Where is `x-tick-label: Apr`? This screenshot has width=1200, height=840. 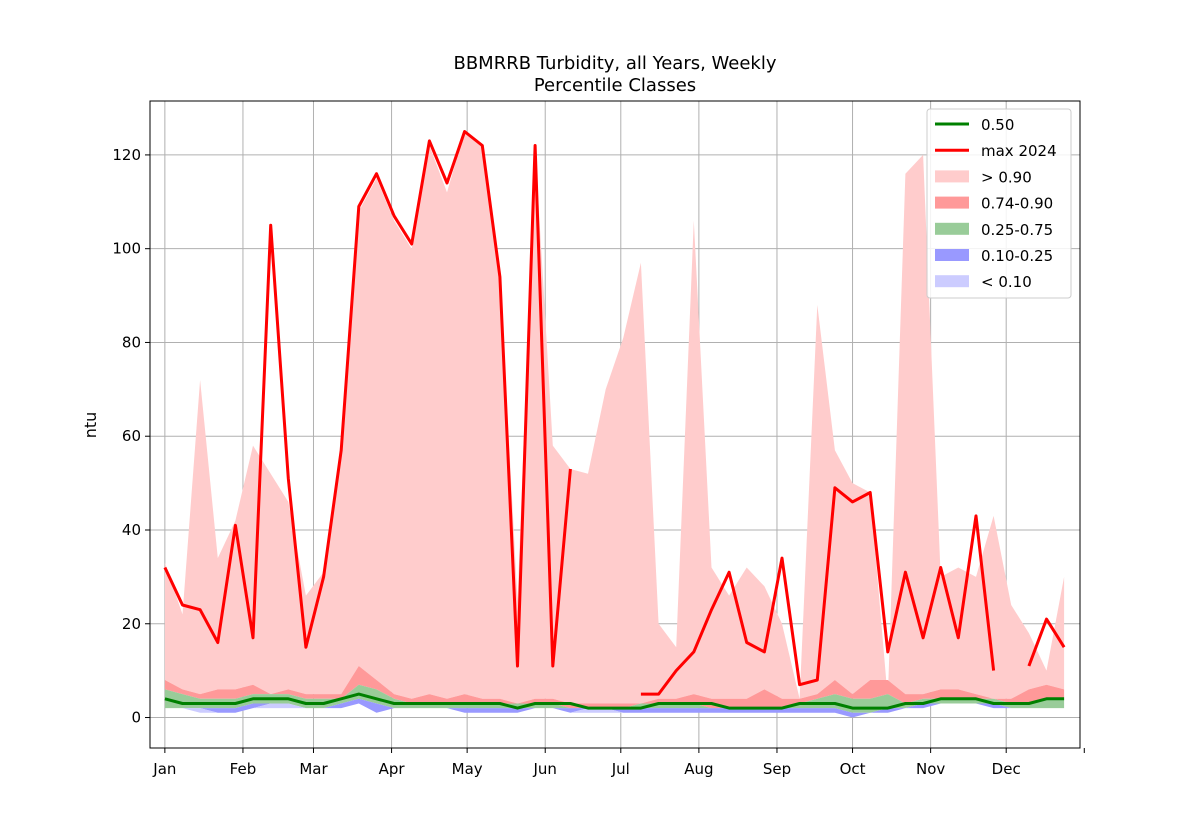 x-tick-label: Apr is located at coordinates (392, 769).